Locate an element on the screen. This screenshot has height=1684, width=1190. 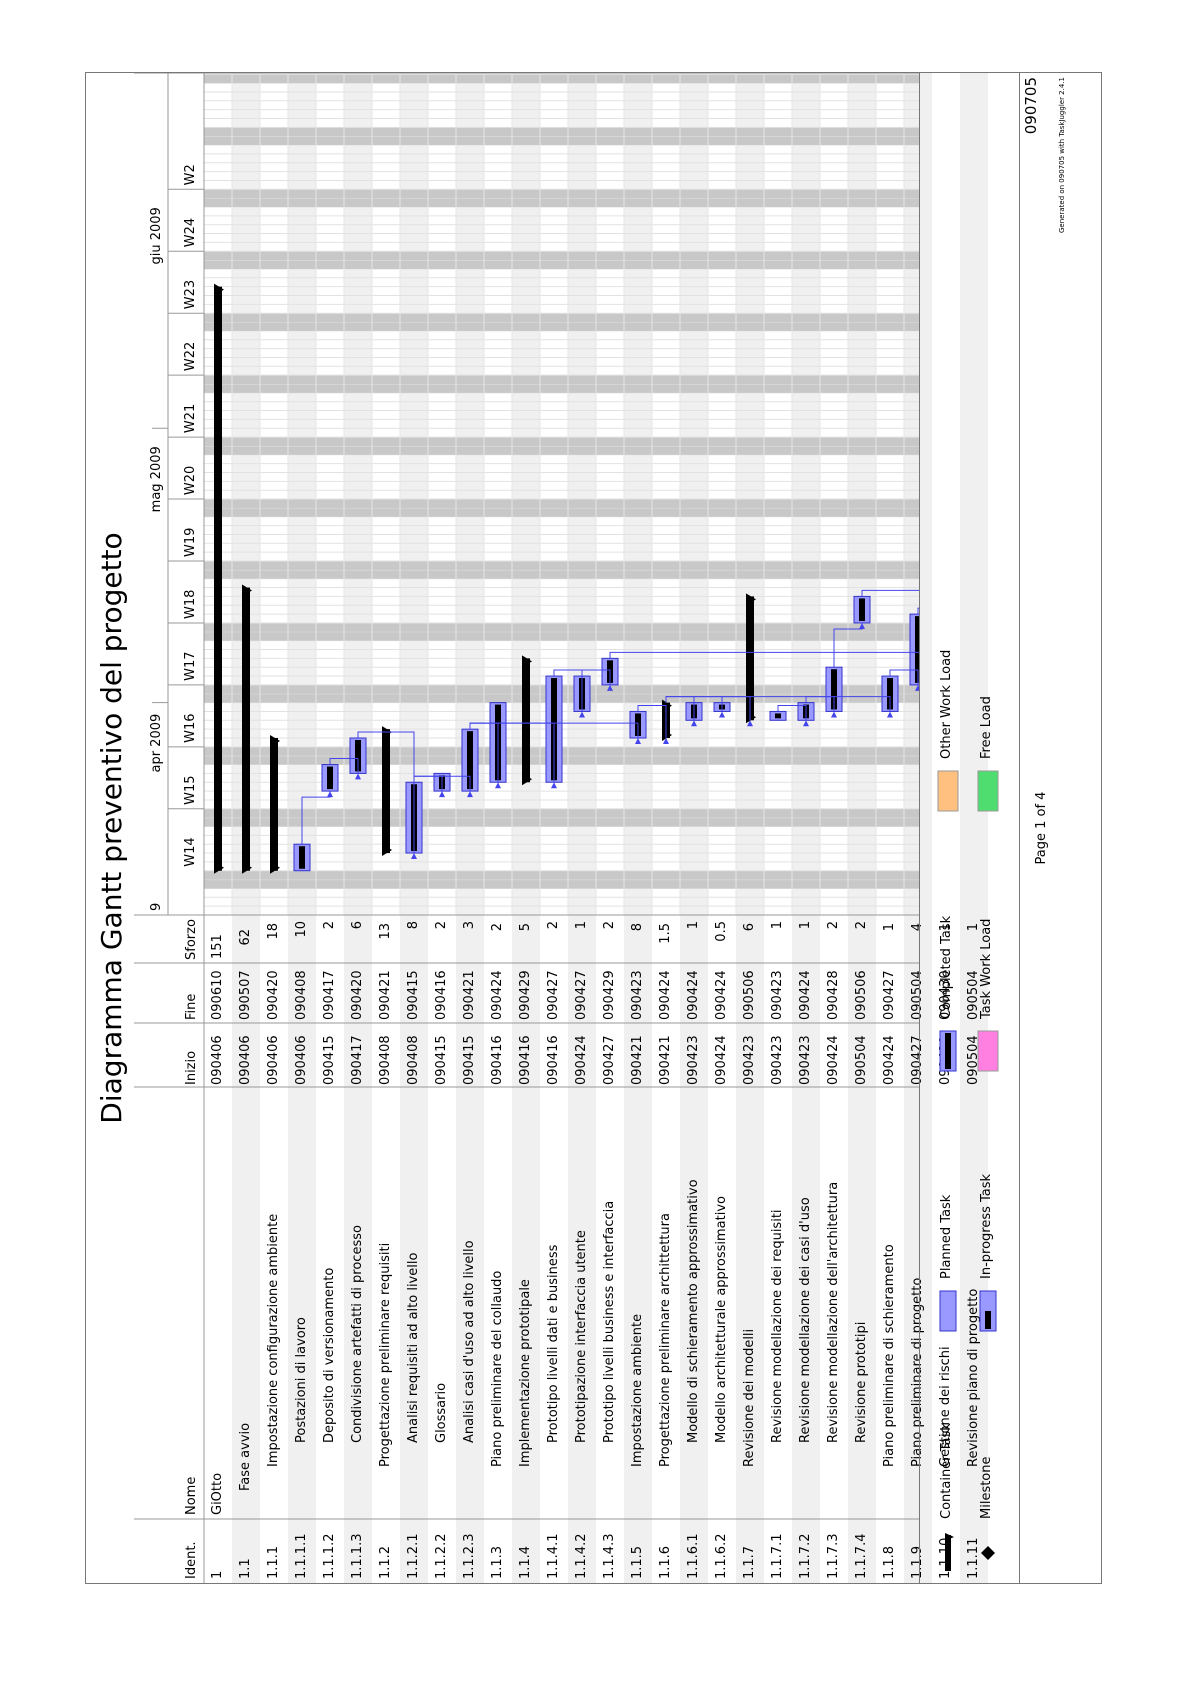
legend-symbol-planned is located at coordinates (948, 1311).